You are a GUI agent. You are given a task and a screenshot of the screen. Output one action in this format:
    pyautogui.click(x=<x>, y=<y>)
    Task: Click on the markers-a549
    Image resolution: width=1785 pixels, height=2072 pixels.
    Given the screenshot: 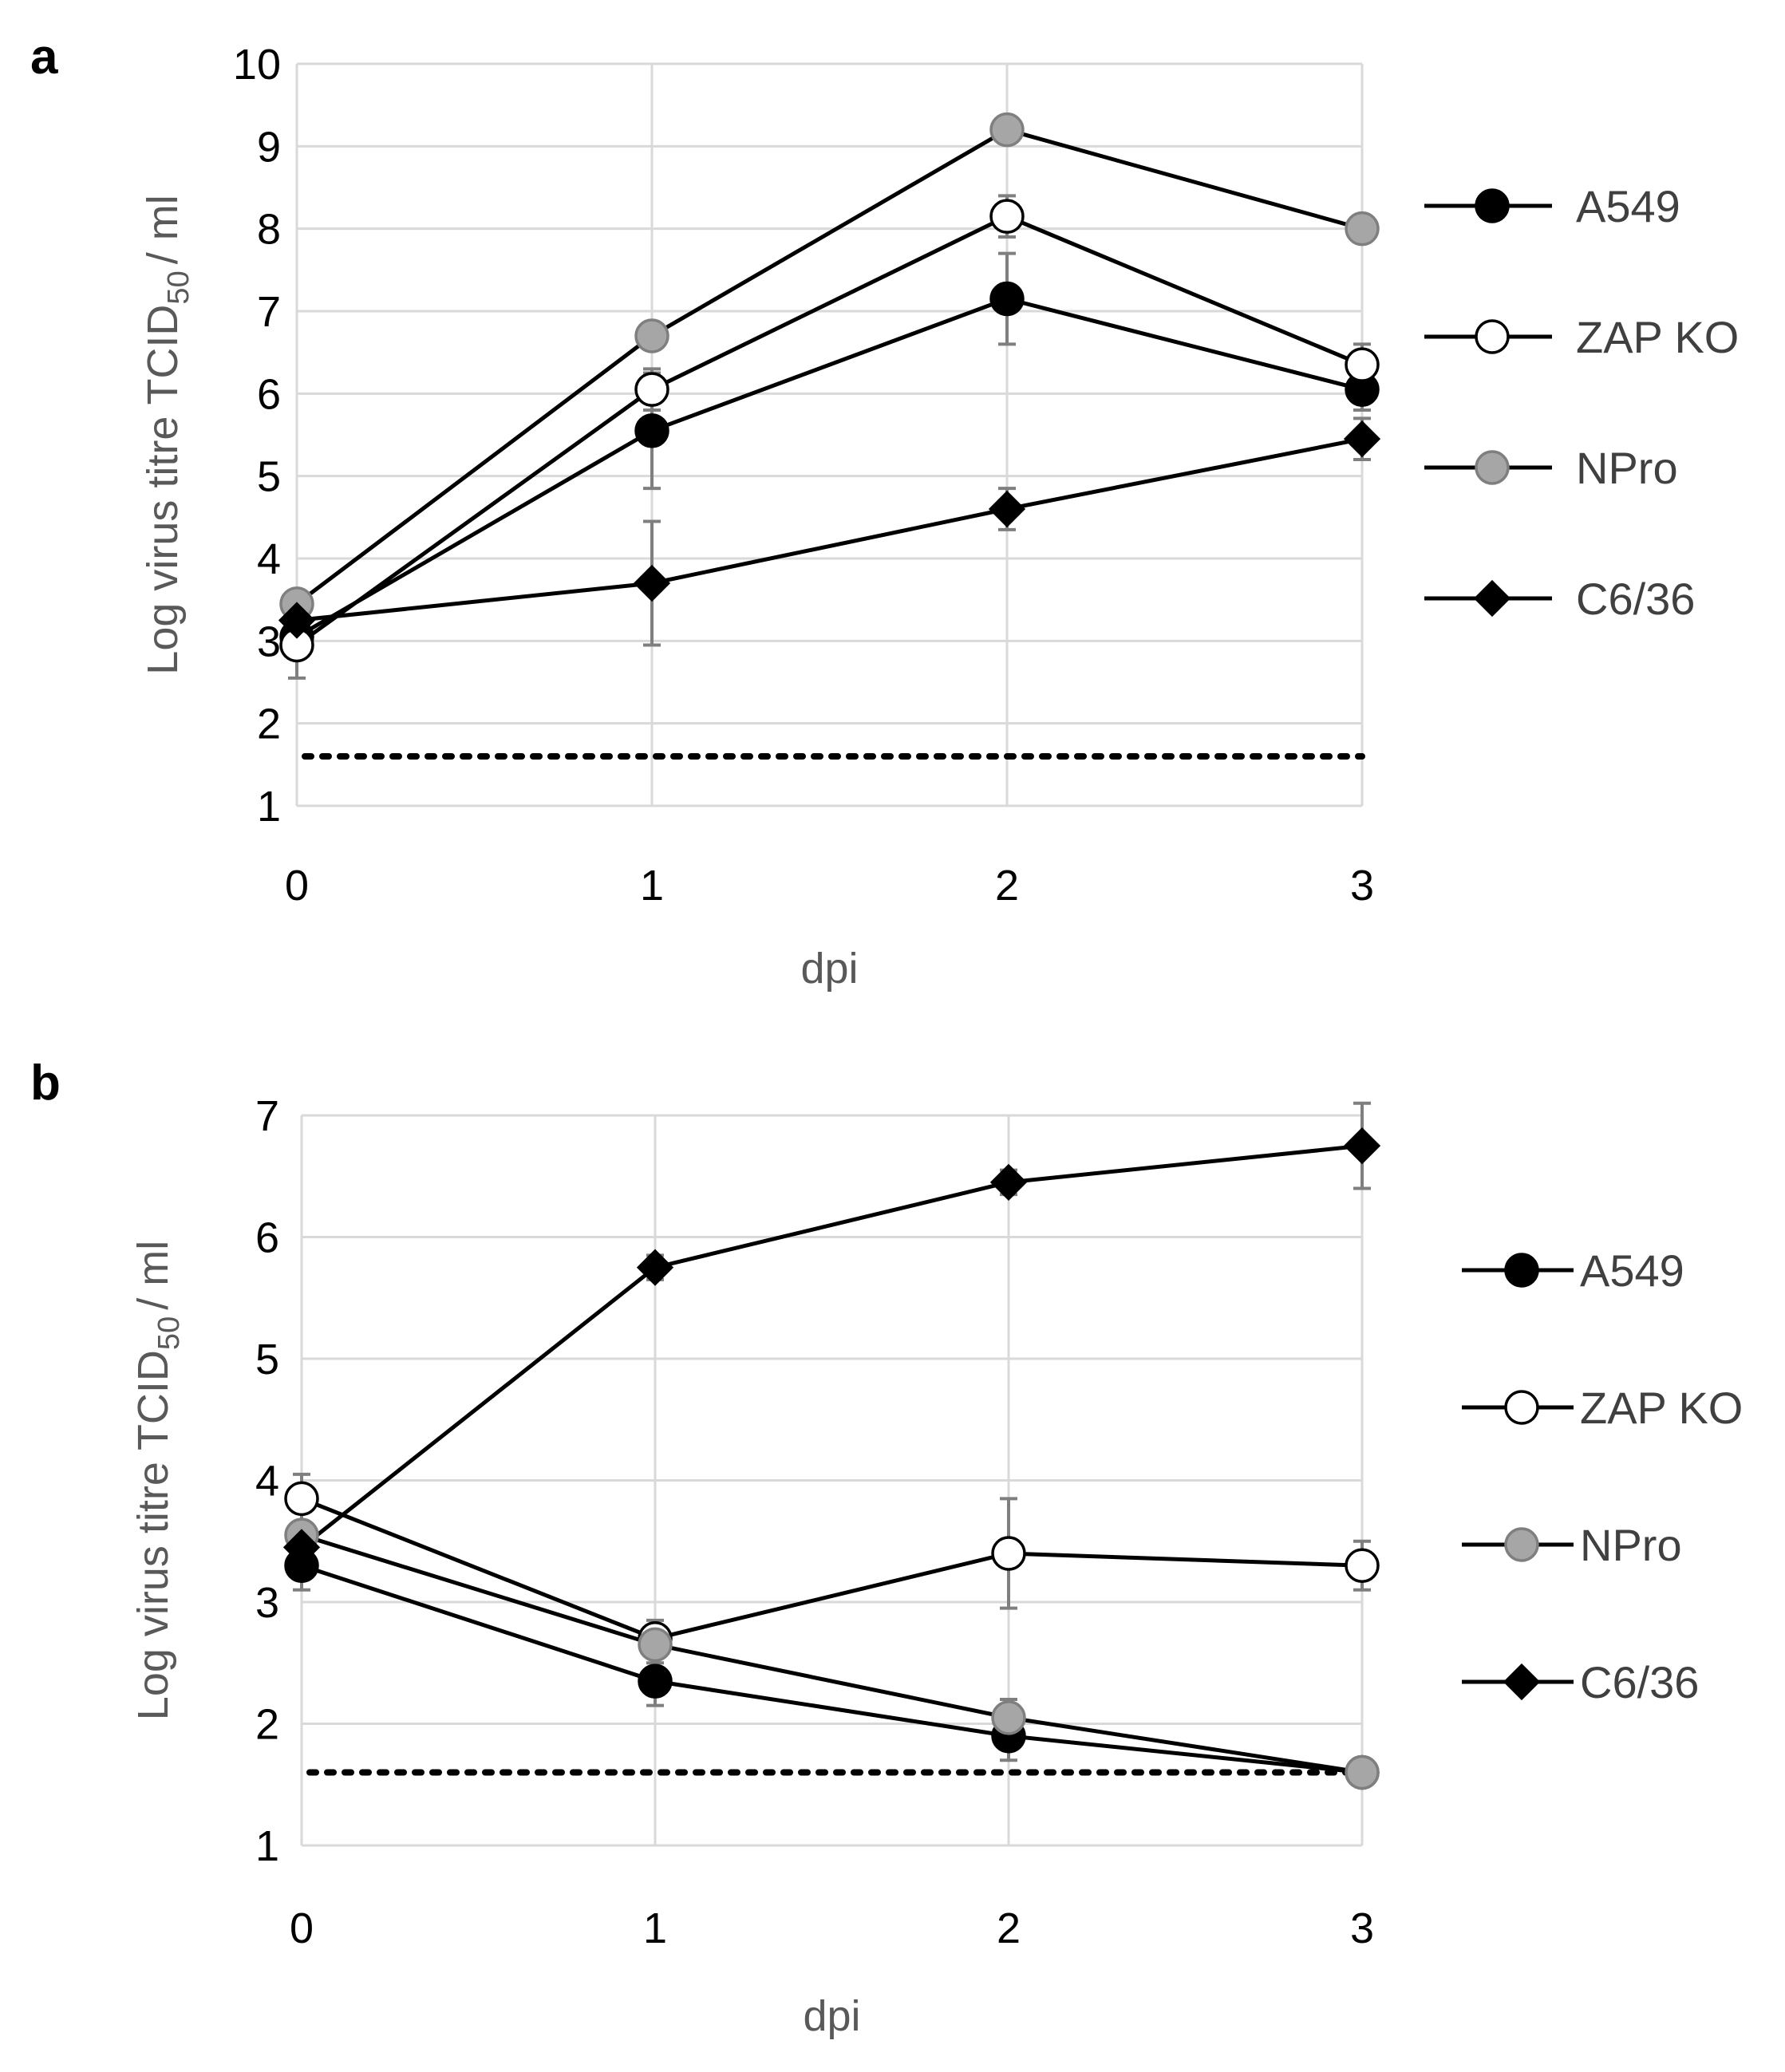 What is the action you would take?
    pyautogui.click(x=832, y=1669)
    